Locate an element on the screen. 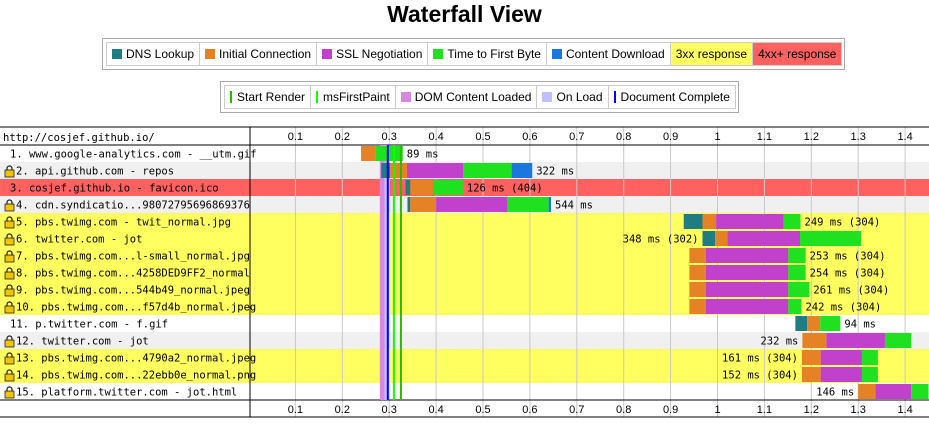  legend-label: SSL Negotiation is located at coordinates (379, 54).